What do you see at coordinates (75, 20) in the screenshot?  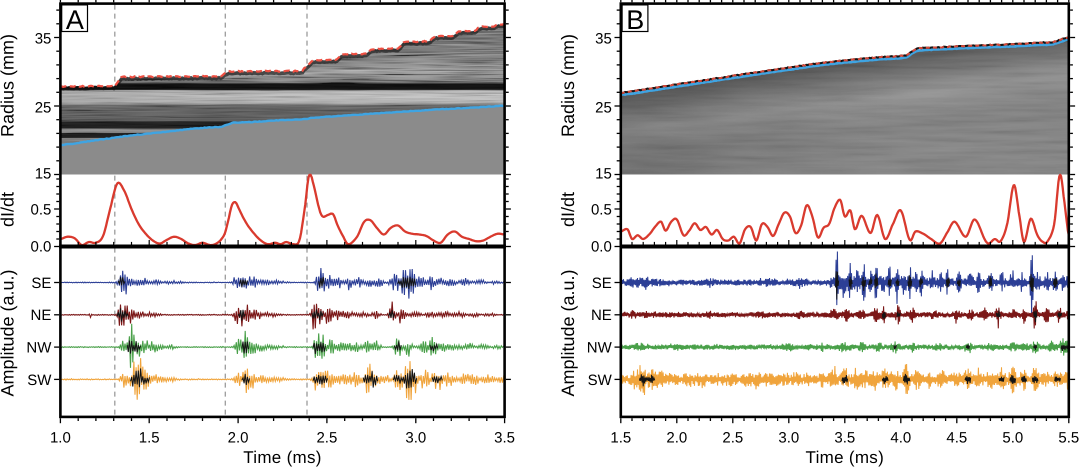 I see `svg-text: A` at bounding box center [75, 20].